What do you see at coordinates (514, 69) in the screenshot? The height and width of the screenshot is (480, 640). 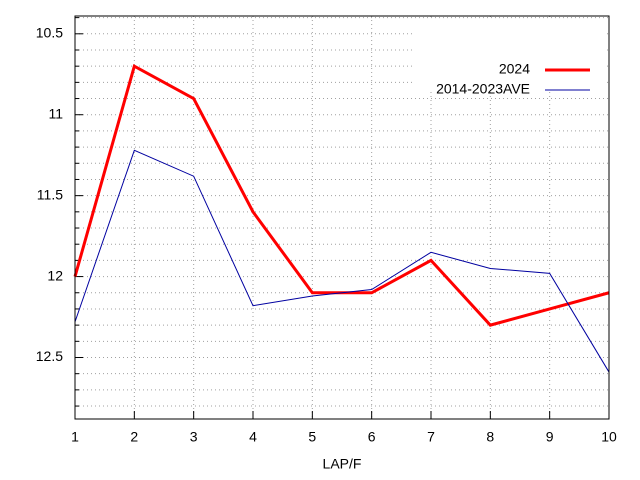 I see `legend-label: 2024` at bounding box center [514, 69].